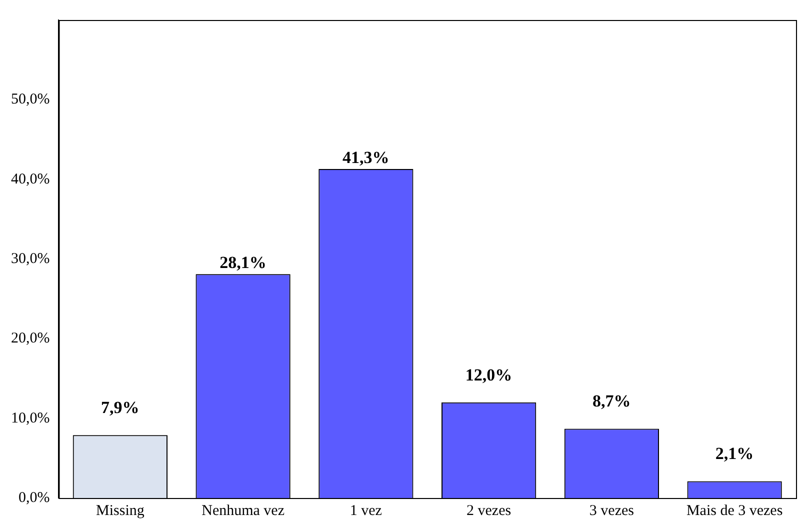  Describe the element at coordinates (489, 510) in the screenshot. I see `x-tick-label: 2 vezes` at that location.